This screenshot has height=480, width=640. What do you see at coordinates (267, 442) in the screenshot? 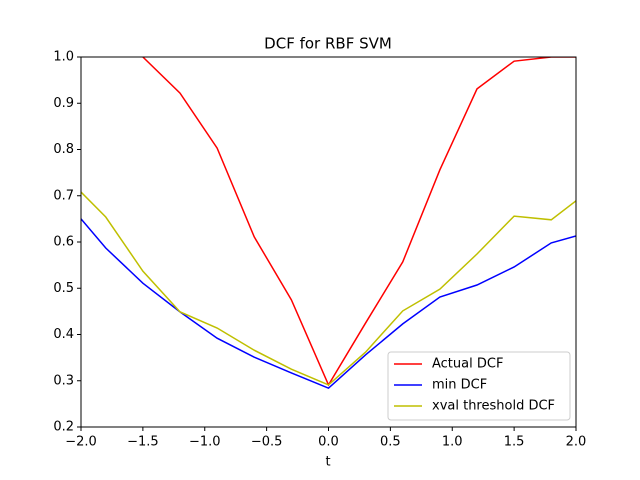
I see `x-tick-label: −0.5` at bounding box center [267, 442].